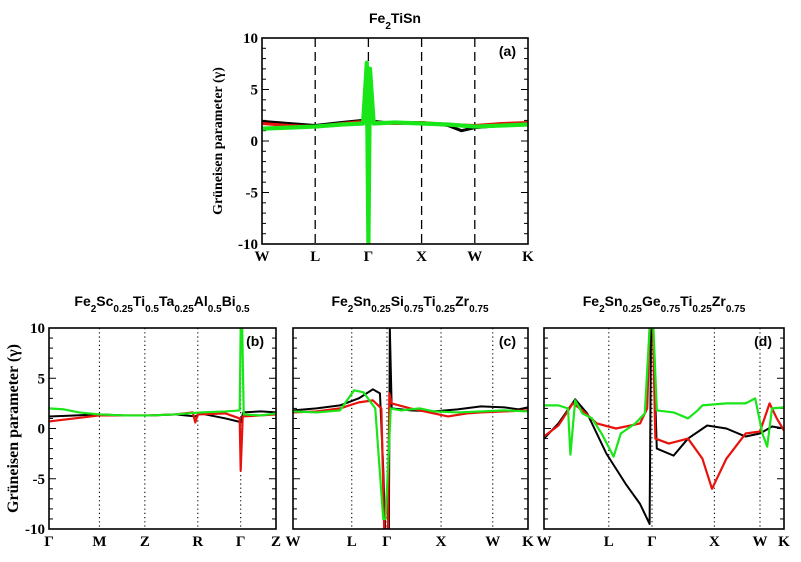 The height and width of the screenshot is (562, 801). I want to click on panel-c-series-red, so click(410, 460).